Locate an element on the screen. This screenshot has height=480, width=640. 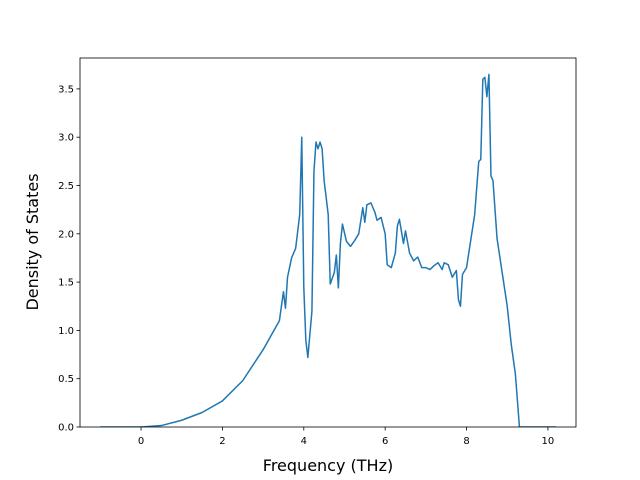
x-tick-label: 8 is located at coordinates (466, 441).